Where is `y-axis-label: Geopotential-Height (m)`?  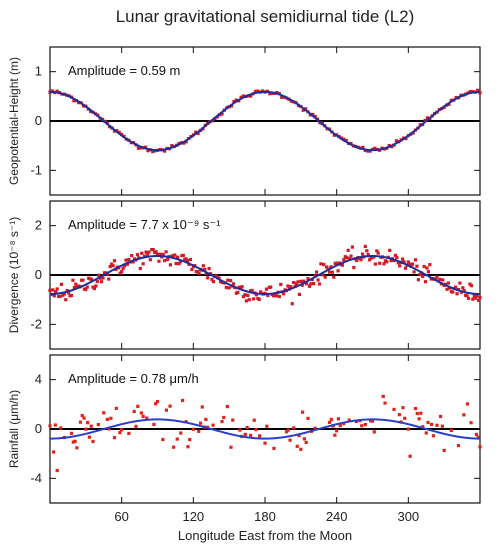
y-axis-label: Geopotential-Height (m) is located at coordinates (14, 121).